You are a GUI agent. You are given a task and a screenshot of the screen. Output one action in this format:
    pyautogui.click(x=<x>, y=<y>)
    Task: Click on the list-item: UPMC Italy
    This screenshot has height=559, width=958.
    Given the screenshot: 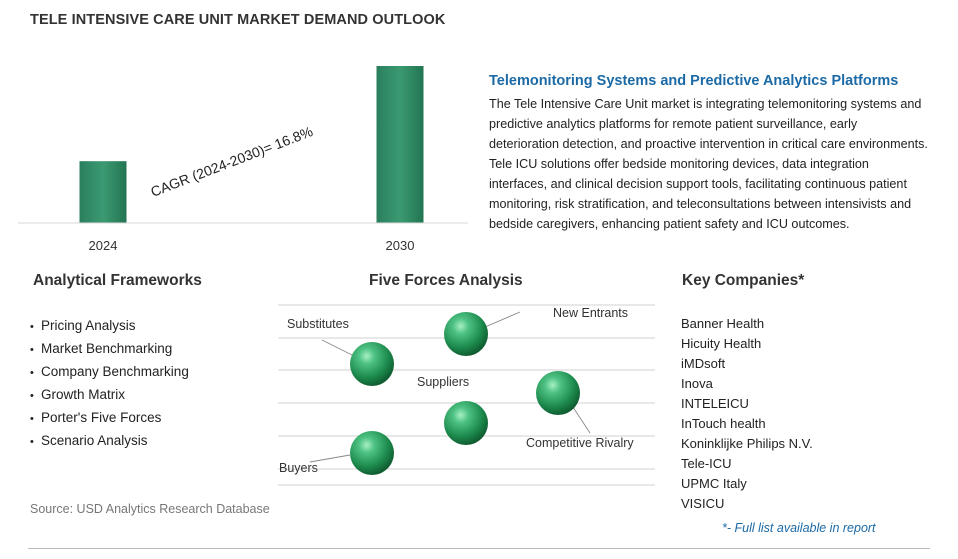 What is the action you would take?
    pyautogui.click(x=714, y=483)
    